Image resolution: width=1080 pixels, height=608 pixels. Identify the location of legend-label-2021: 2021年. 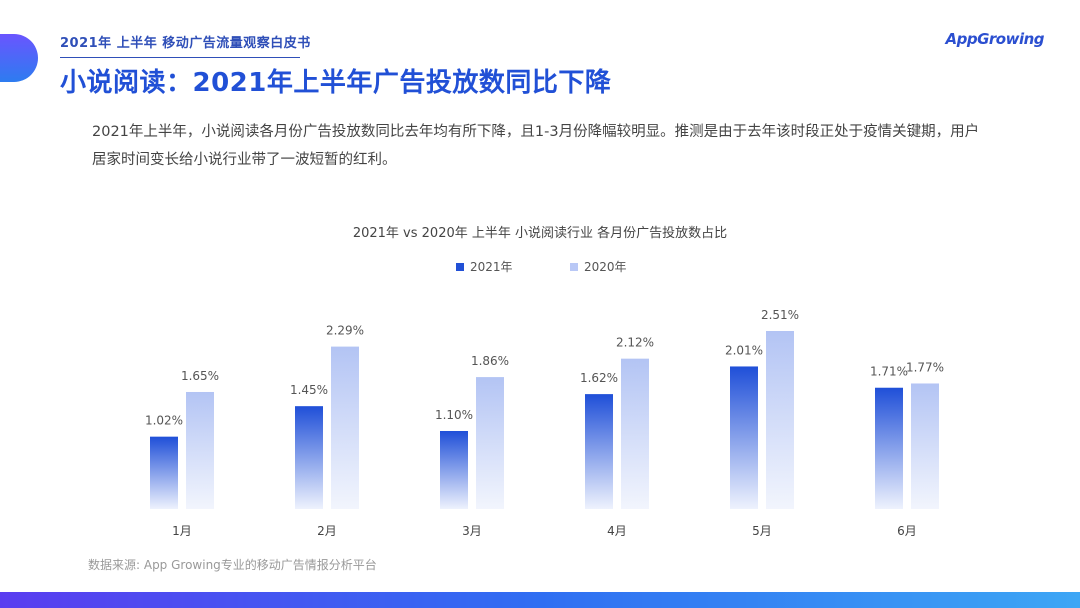
(491, 267).